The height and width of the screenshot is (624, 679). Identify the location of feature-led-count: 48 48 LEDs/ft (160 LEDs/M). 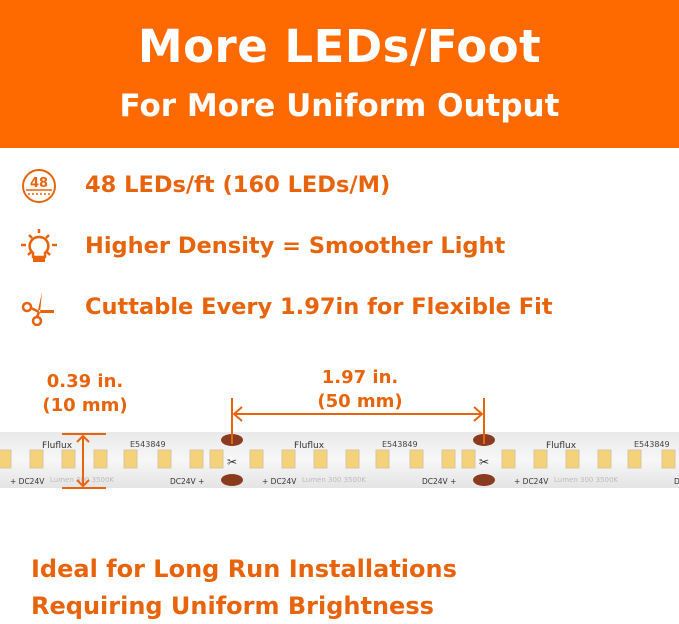
(339, 186).